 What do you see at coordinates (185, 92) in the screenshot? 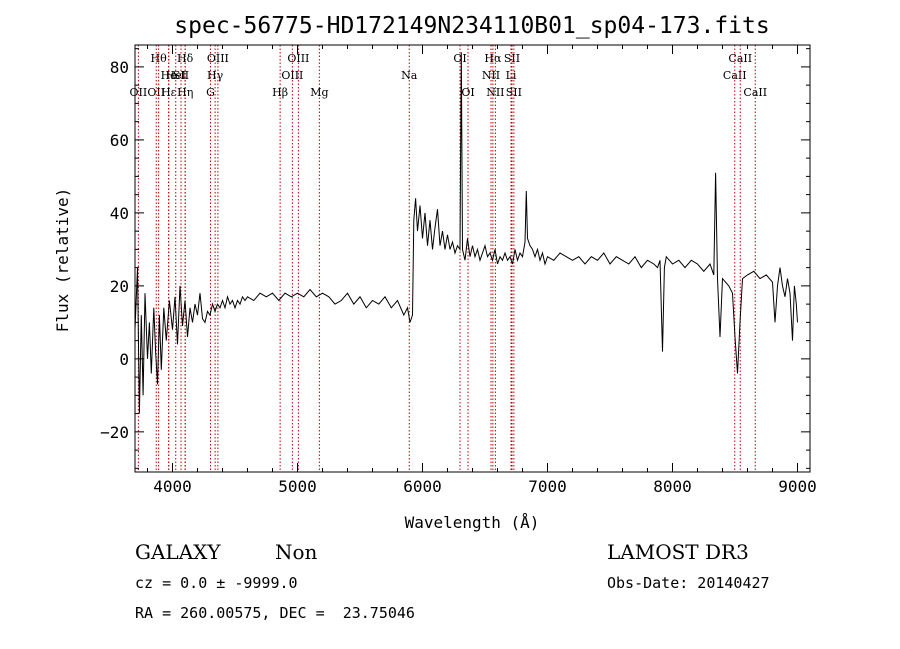
I see `spectral-line-label: Hη` at bounding box center [185, 92].